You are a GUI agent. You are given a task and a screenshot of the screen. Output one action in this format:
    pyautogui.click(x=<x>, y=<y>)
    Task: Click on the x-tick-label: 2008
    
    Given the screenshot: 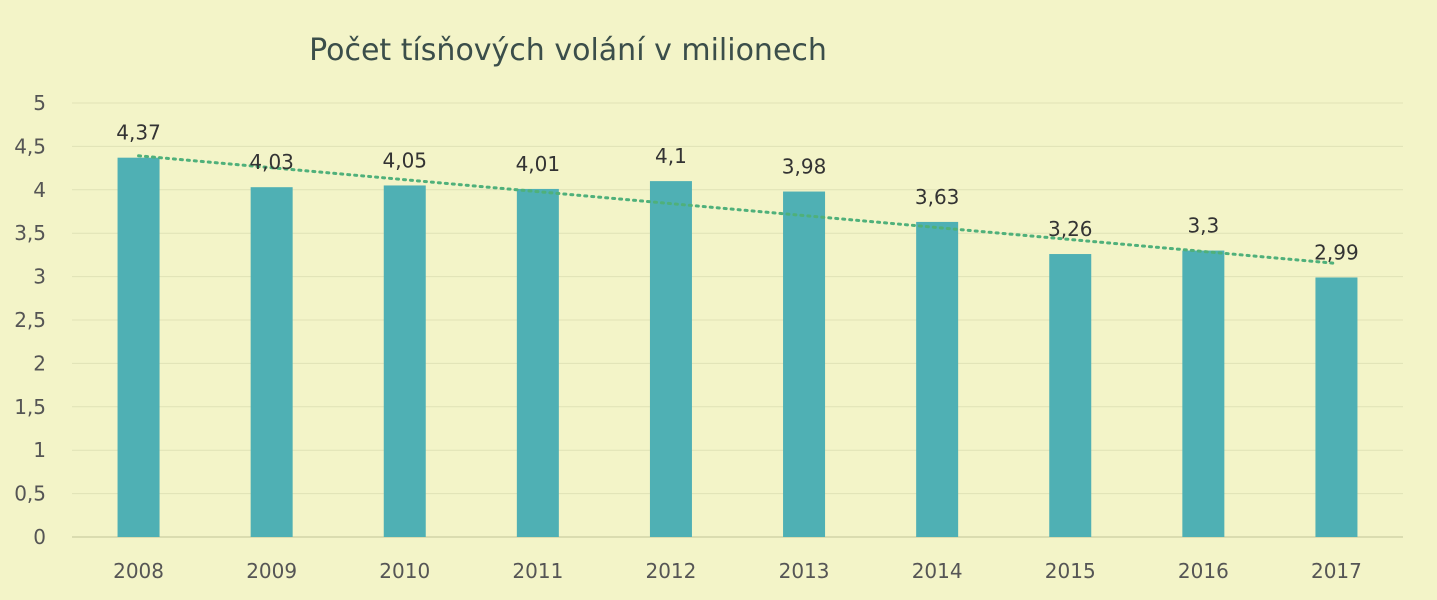 What is the action you would take?
    pyautogui.click(x=138, y=571)
    